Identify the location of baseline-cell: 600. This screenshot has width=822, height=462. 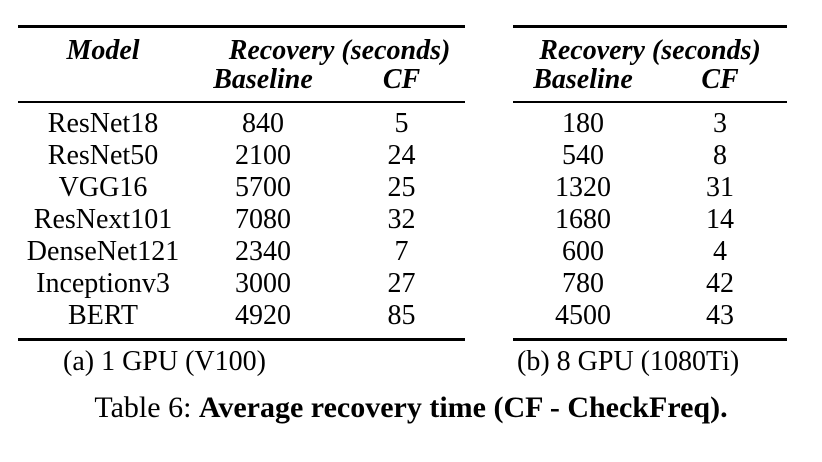
(583, 251).